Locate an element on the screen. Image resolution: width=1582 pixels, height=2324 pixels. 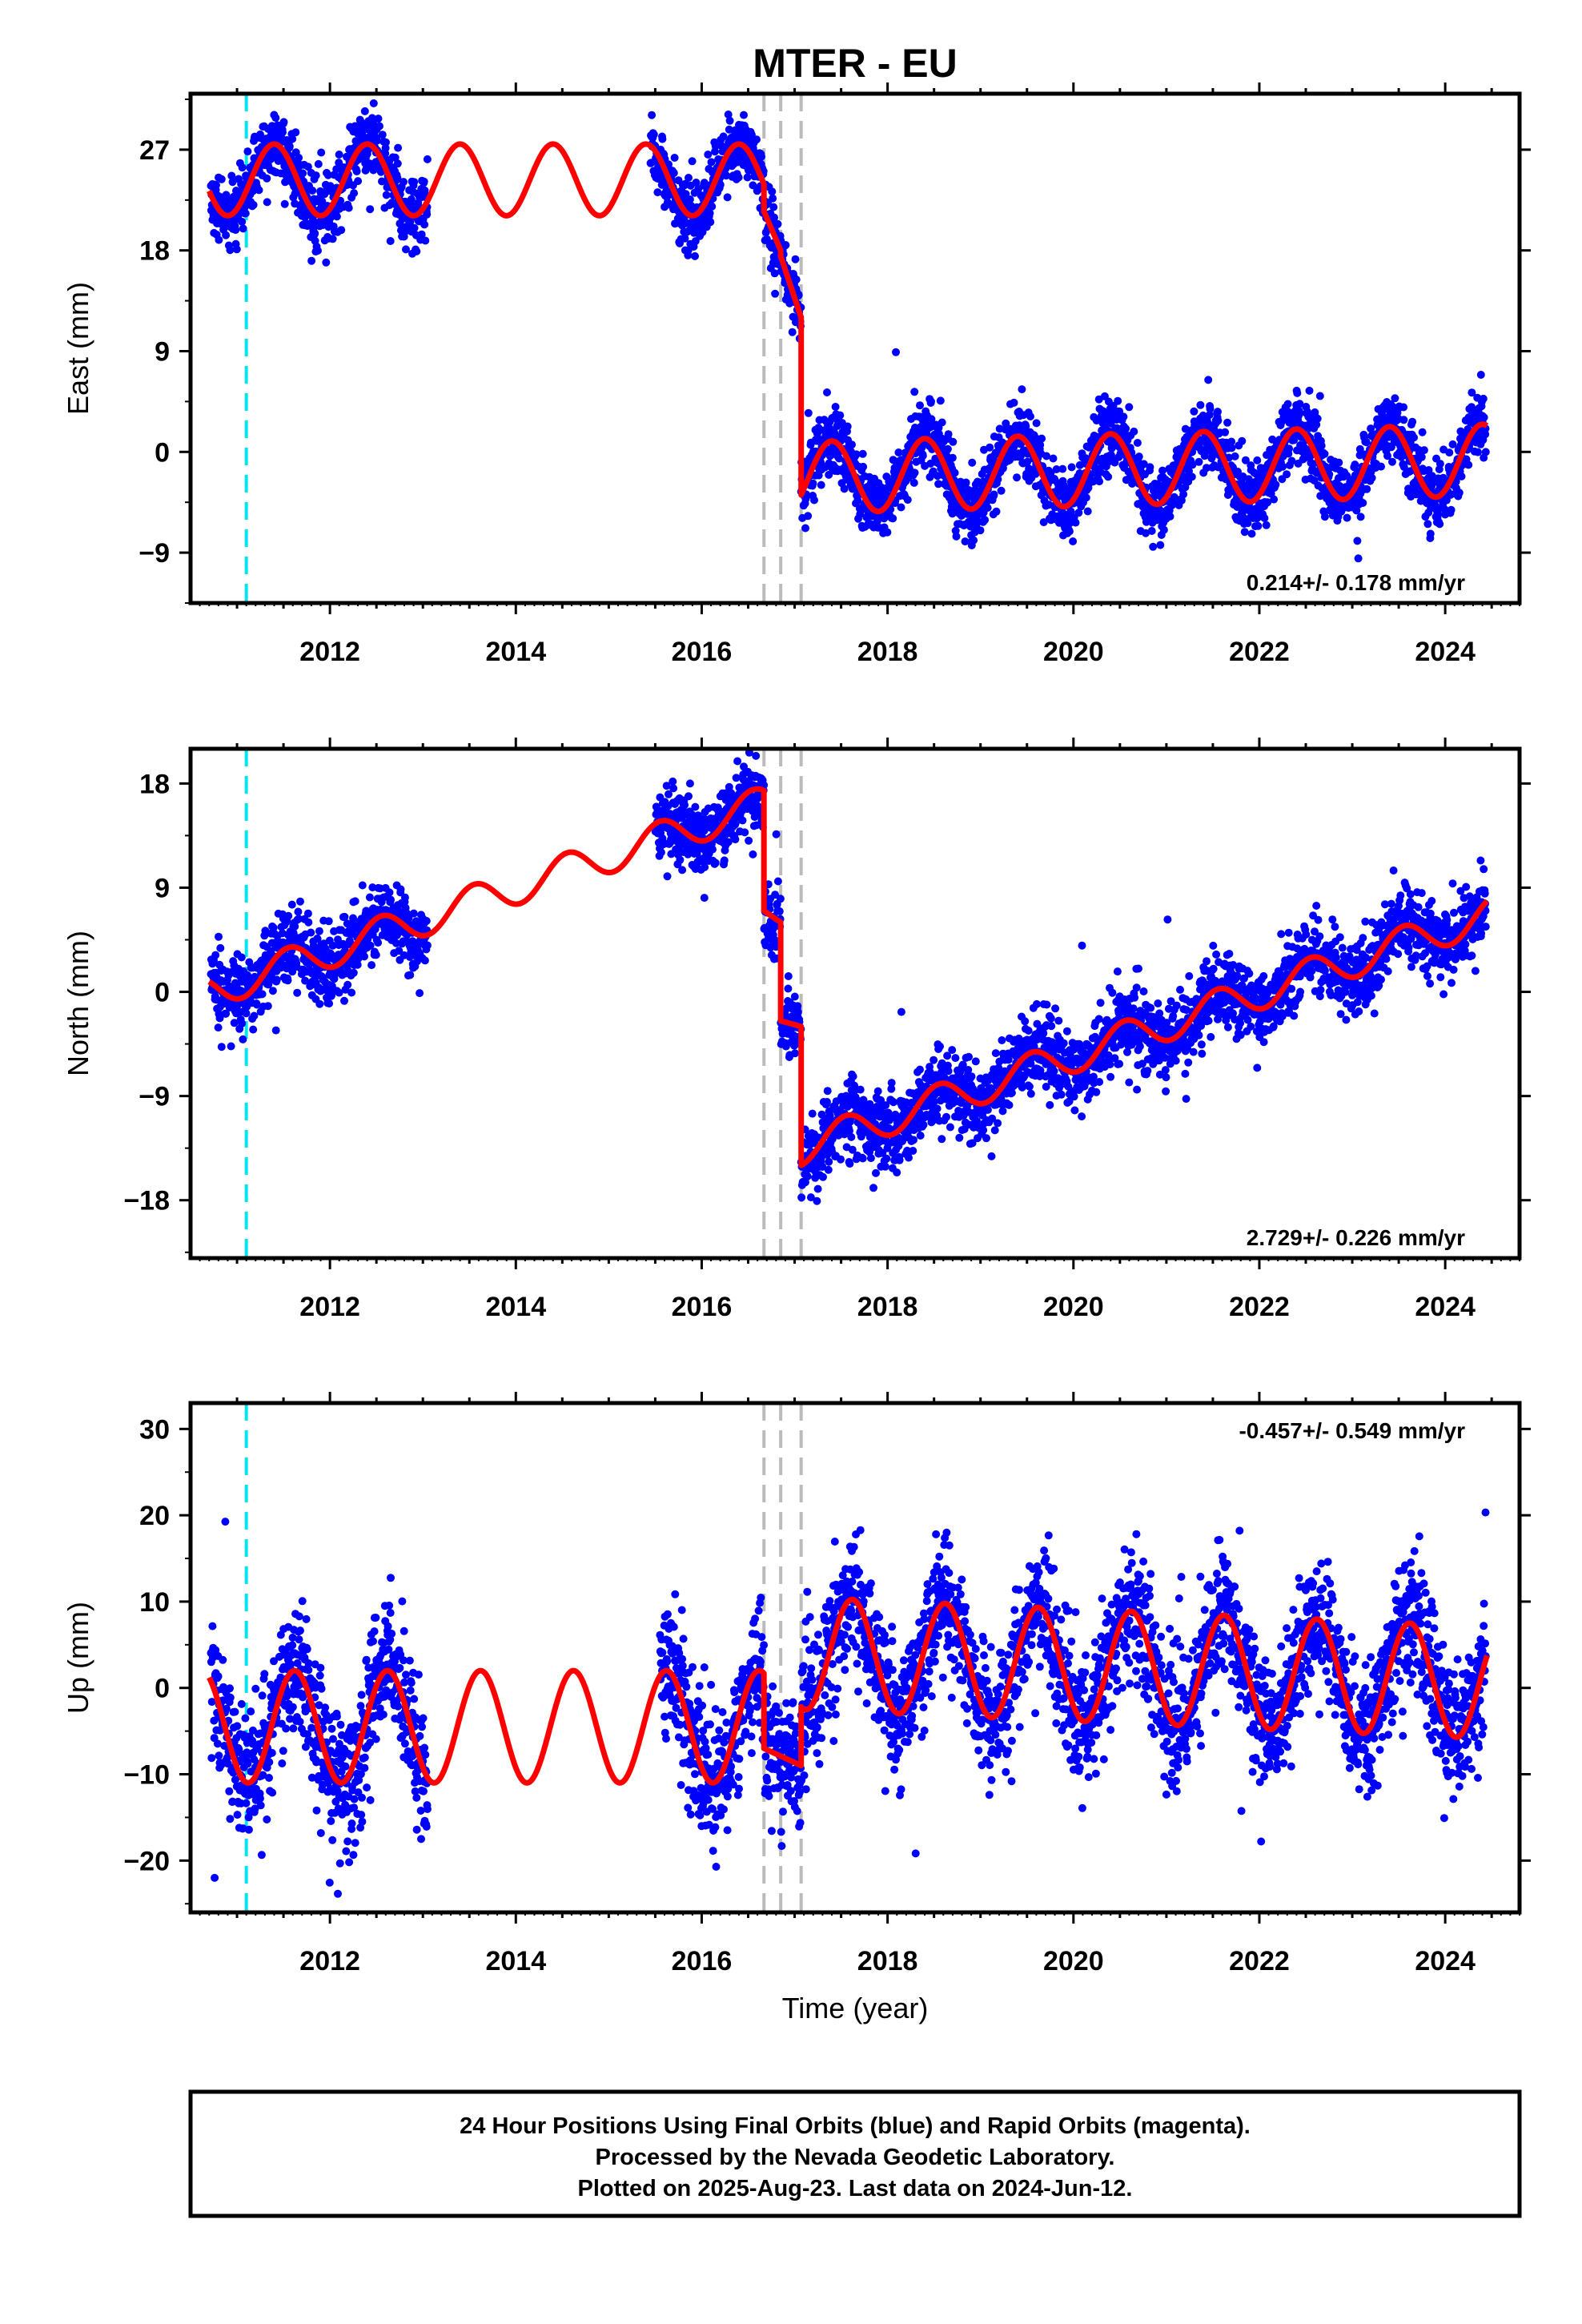
x-tick-label: 2016 is located at coordinates (702, 652).